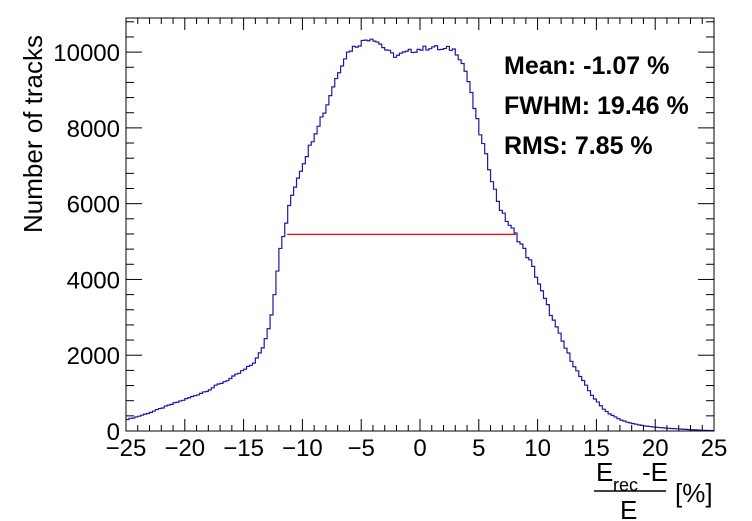  I want to click on x-tick-label: 20, so click(655, 448).